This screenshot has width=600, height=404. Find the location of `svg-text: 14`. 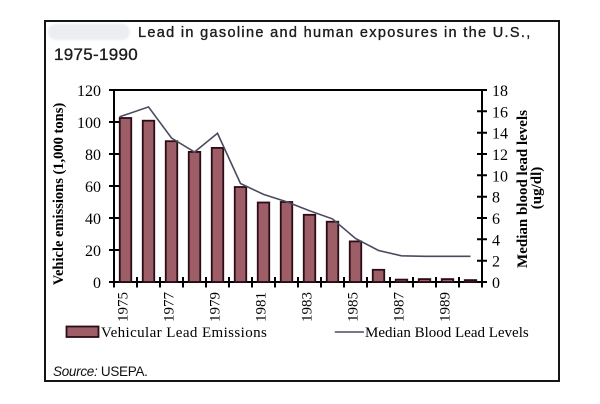

svg-text: 14 is located at coordinates (500, 134).